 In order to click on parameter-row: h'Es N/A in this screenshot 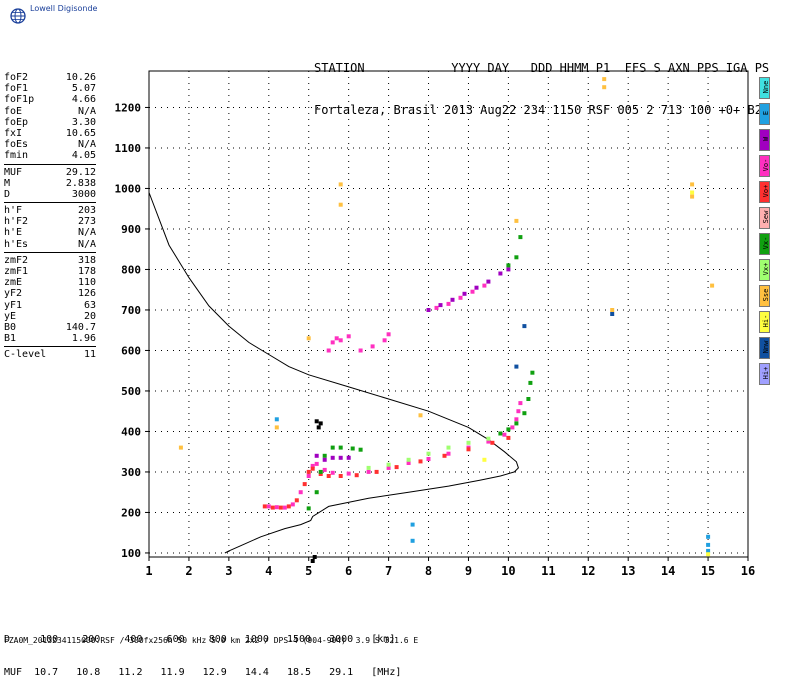, I will do `click(50, 244)`.